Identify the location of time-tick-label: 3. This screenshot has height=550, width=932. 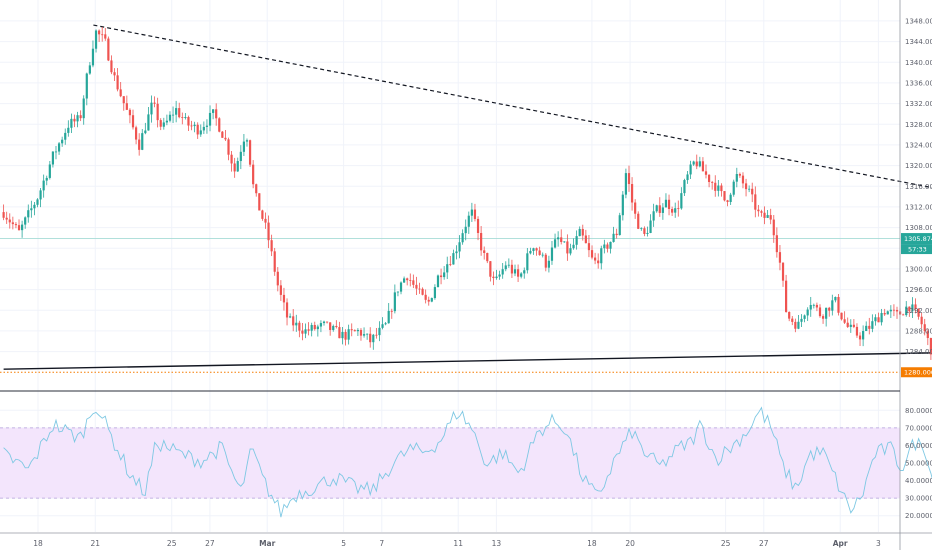
(878, 543).